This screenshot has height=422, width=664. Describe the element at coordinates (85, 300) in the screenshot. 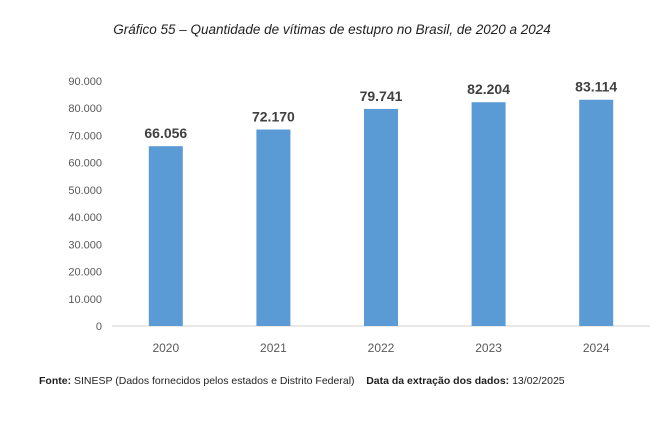

I see `y-tick-label: 10.000` at that location.